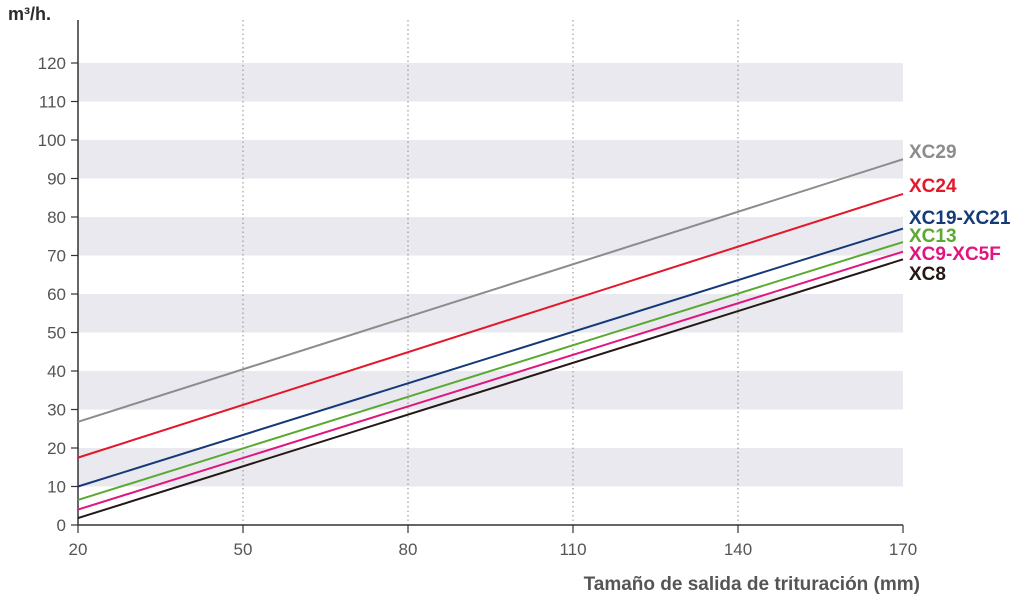 The height and width of the screenshot is (608, 1030). I want to click on series-label-xc8: XC8, so click(927, 274).